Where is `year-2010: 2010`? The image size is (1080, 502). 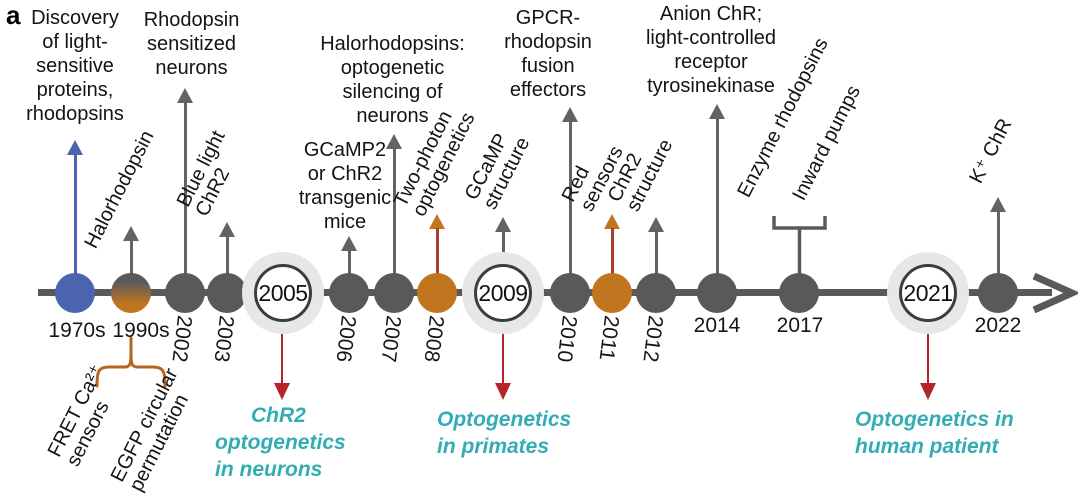 year-2010: 2010 is located at coordinates (566, 339).